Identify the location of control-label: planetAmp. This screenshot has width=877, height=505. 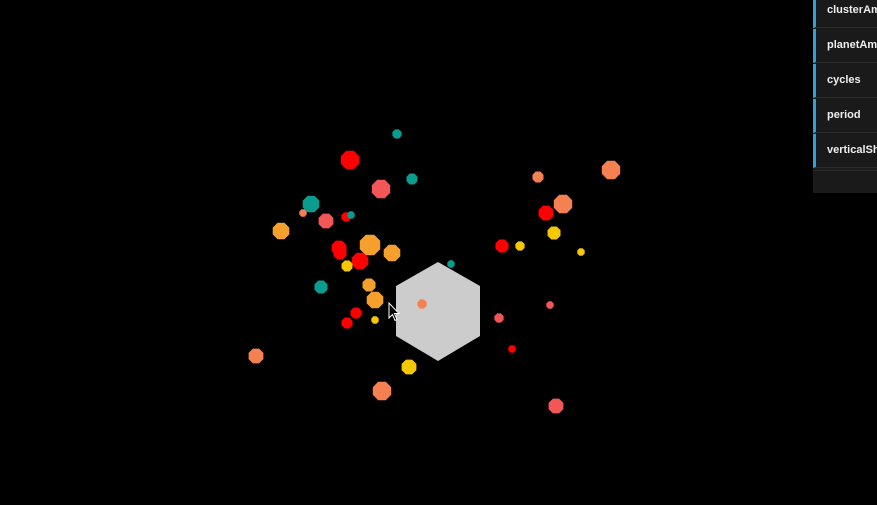
(852, 45).